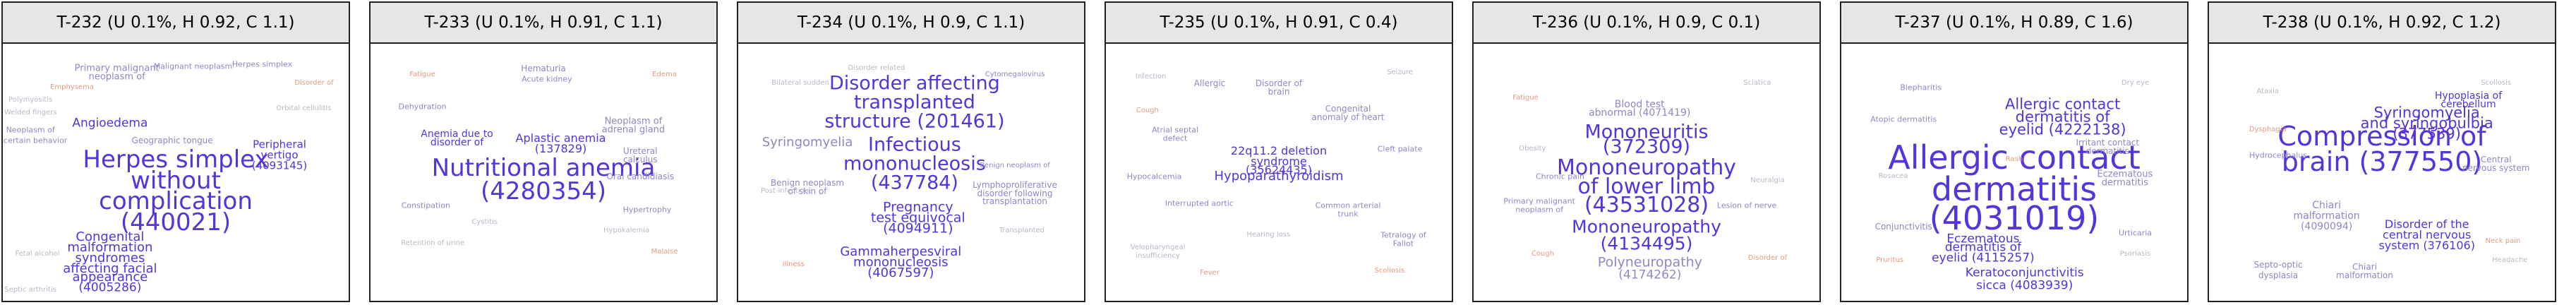 The height and width of the screenshot is (305, 2576). I want to click on cloud-term: Benign neoplasm, so click(807, 182).